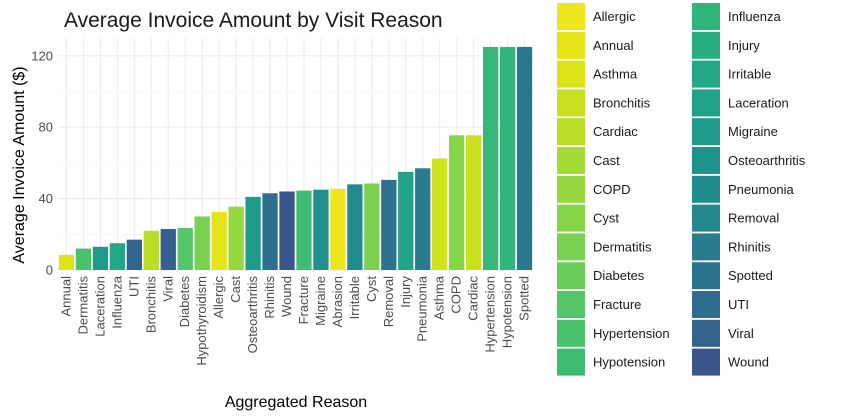  What do you see at coordinates (490, 314) in the screenshot?
I see `x-tick-label: Hypertension` at bounding box center [490, 314].